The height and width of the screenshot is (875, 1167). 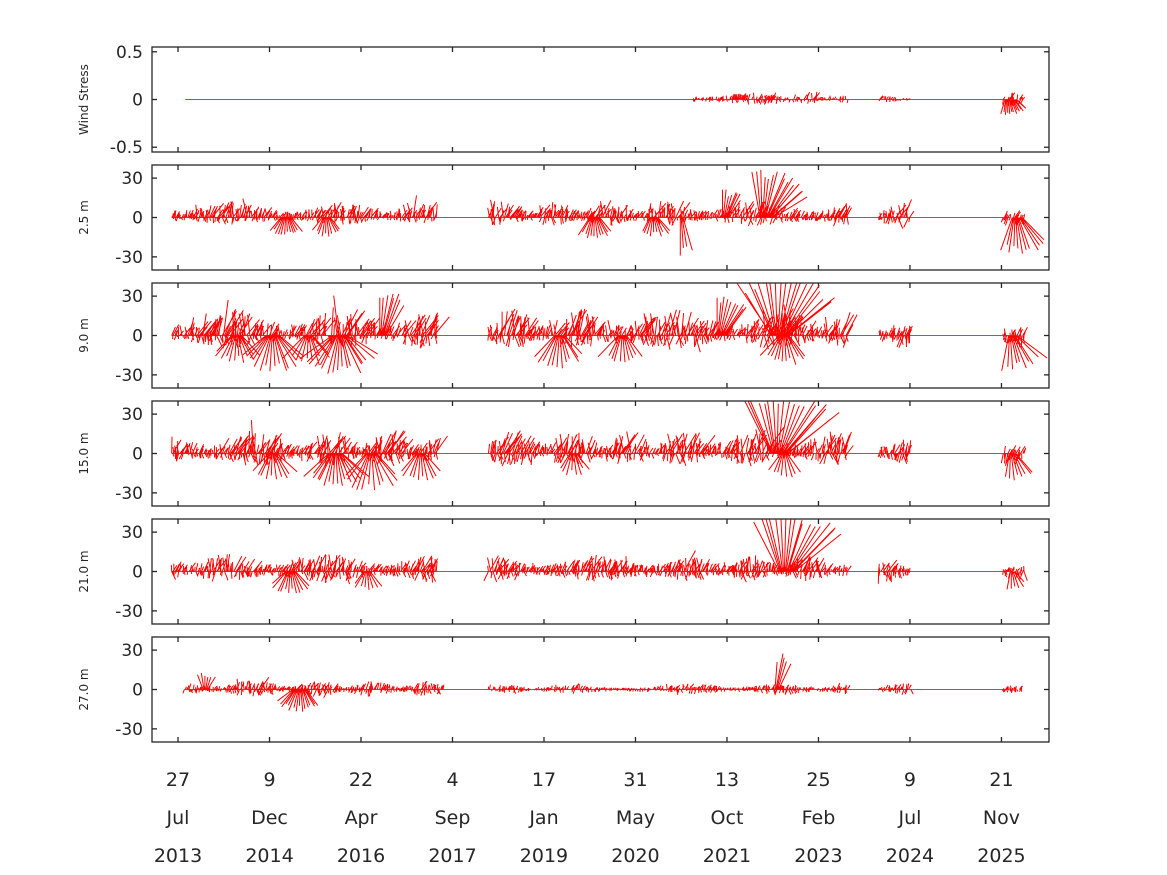 I want to click on x-tick-label-month: Sep, so click(x=453, y=818).